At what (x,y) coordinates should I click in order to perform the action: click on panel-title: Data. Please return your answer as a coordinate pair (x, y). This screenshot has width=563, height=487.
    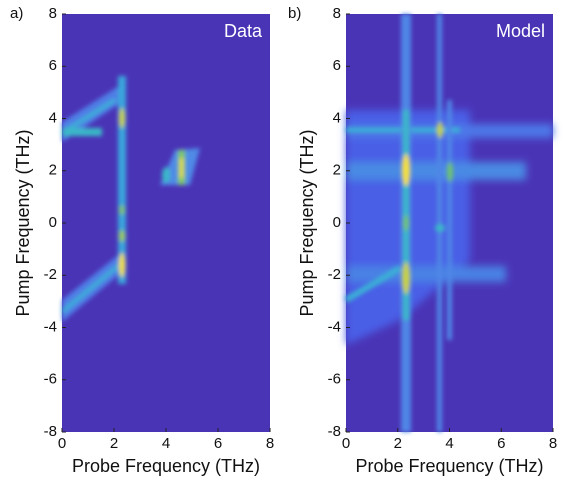
    Looking at the image, I should click on (243, 31).